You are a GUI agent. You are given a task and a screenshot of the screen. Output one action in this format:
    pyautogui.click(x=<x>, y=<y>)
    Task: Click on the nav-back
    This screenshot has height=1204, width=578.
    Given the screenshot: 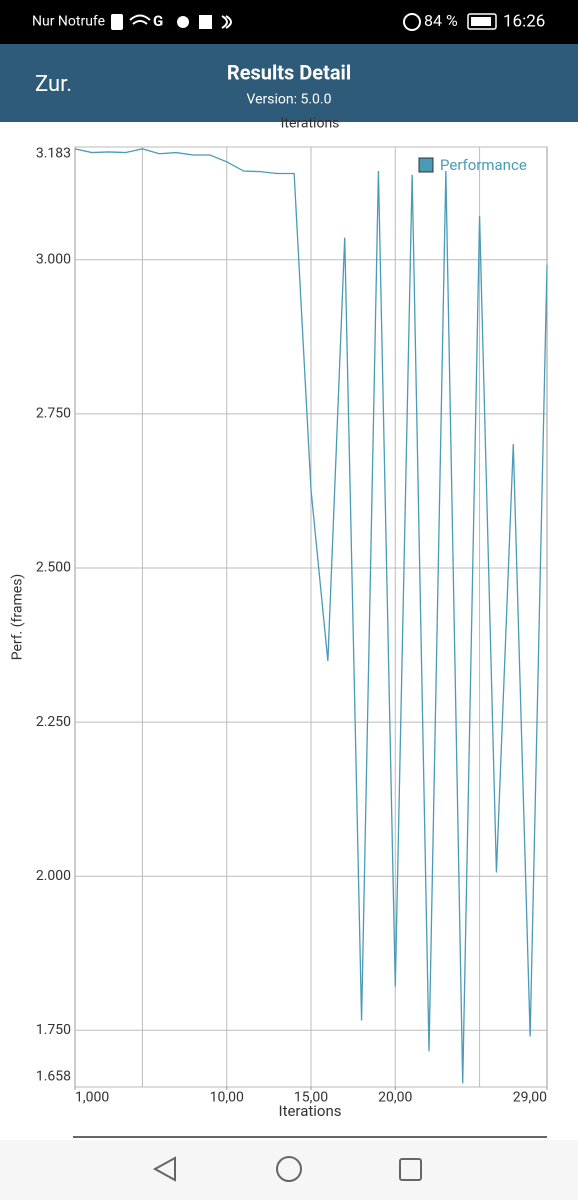 What is the action you would take?
    pyautogui.click(x=164, y=1169)
    